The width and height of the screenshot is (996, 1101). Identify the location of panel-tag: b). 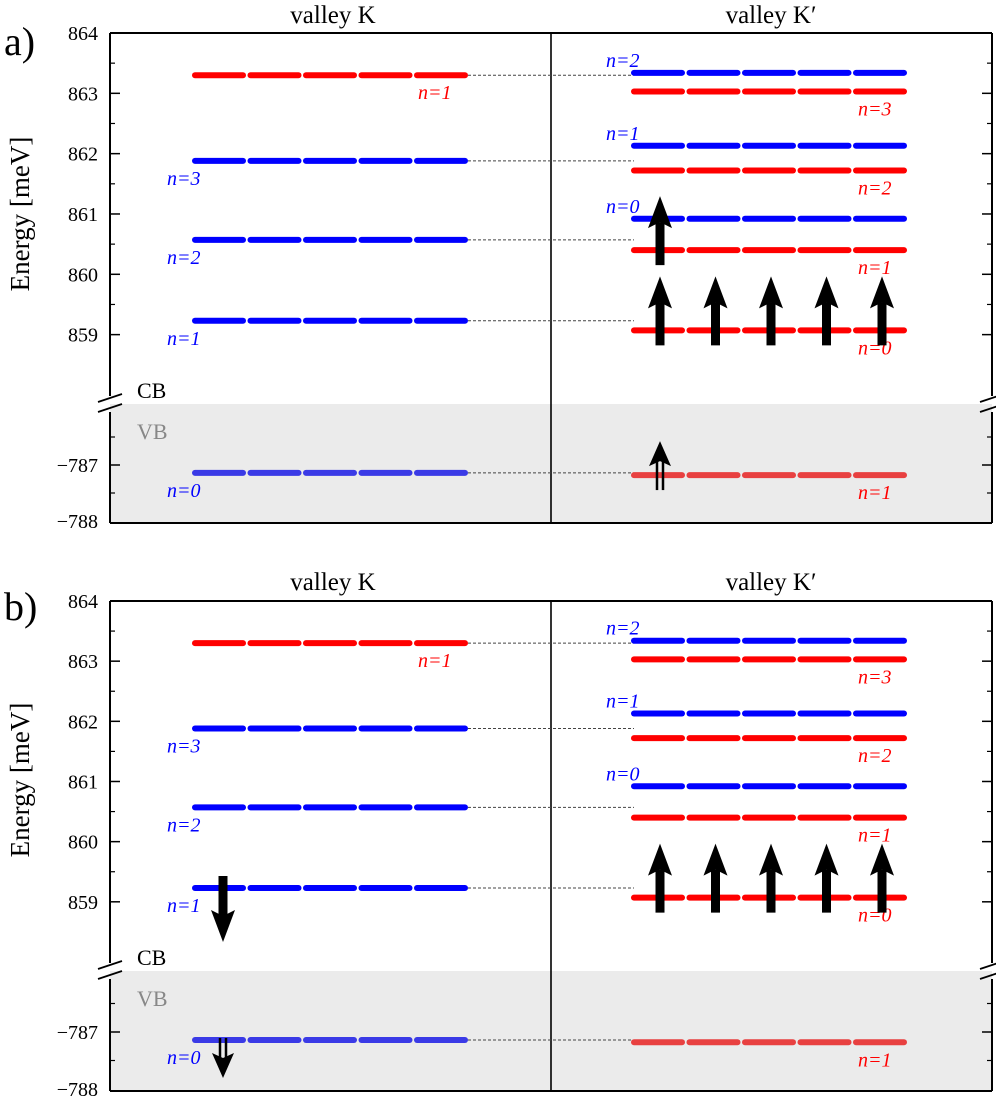
(20, 606).